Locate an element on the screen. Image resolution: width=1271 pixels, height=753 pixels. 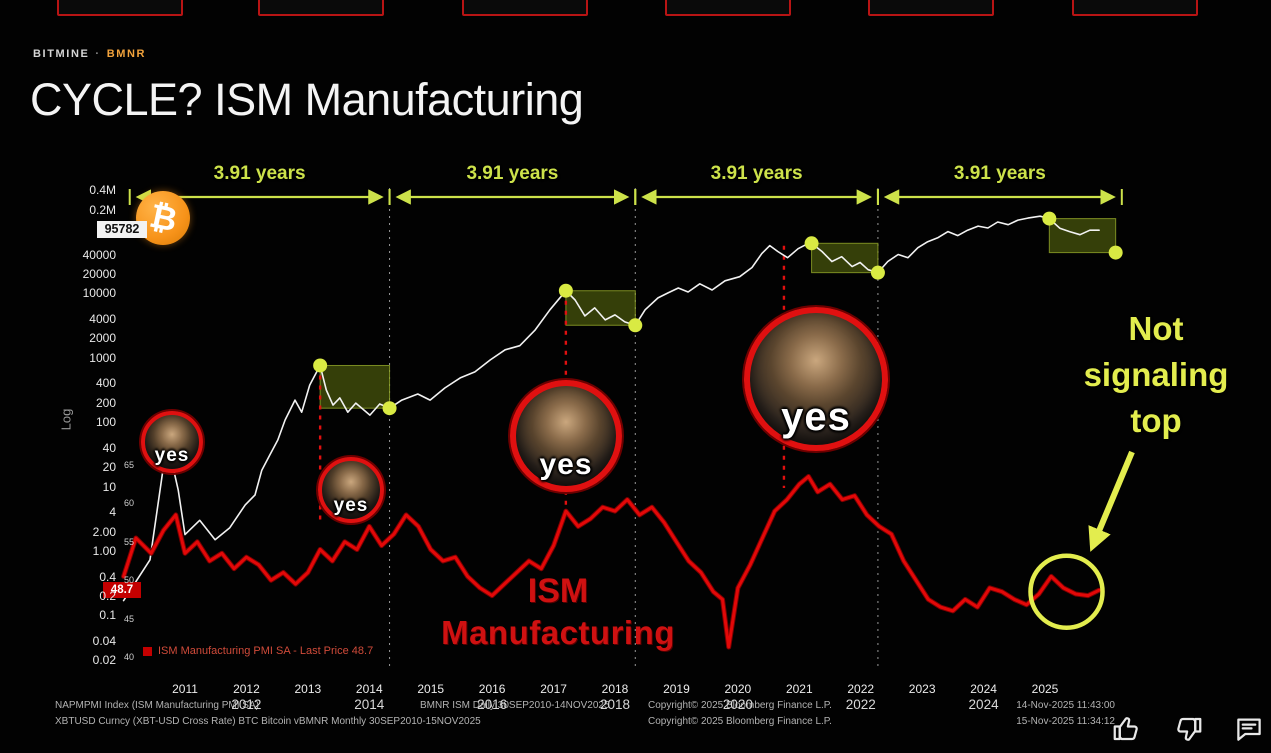
btc-axis-label: 20 is located at coordinates (109, 467).